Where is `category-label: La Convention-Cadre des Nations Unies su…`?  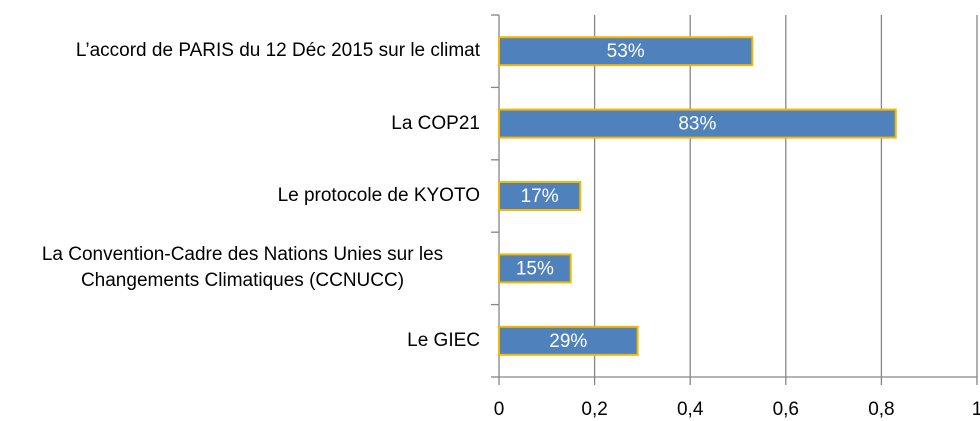
category-label: La Convention-Cadre des Nations Unies su… is located at coordinates (240, 268).